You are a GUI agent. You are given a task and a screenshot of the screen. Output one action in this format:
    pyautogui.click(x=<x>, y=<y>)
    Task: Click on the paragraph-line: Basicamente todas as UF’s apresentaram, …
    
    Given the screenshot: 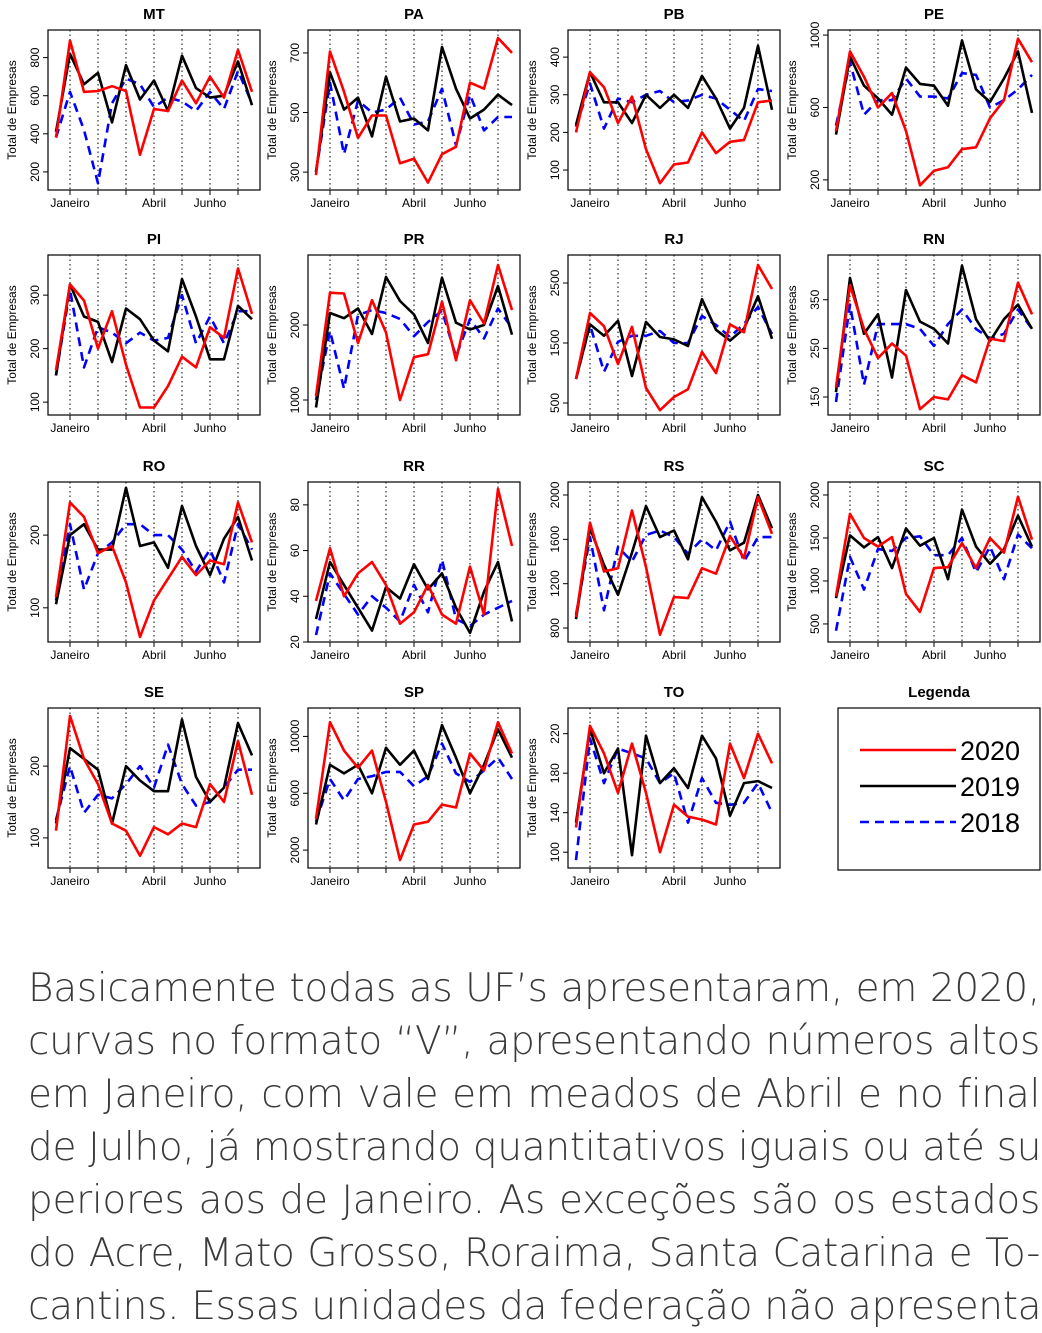 What is the action you would take?
    pyautogui.click(x=534, y=988)
    